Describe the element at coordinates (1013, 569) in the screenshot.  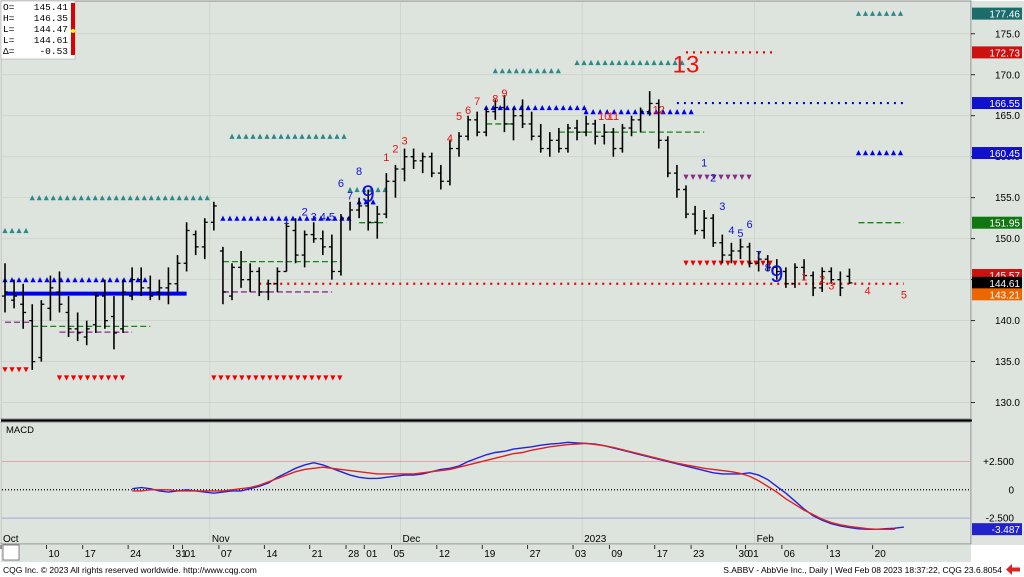
I see `back-arrow-icon` at that location.